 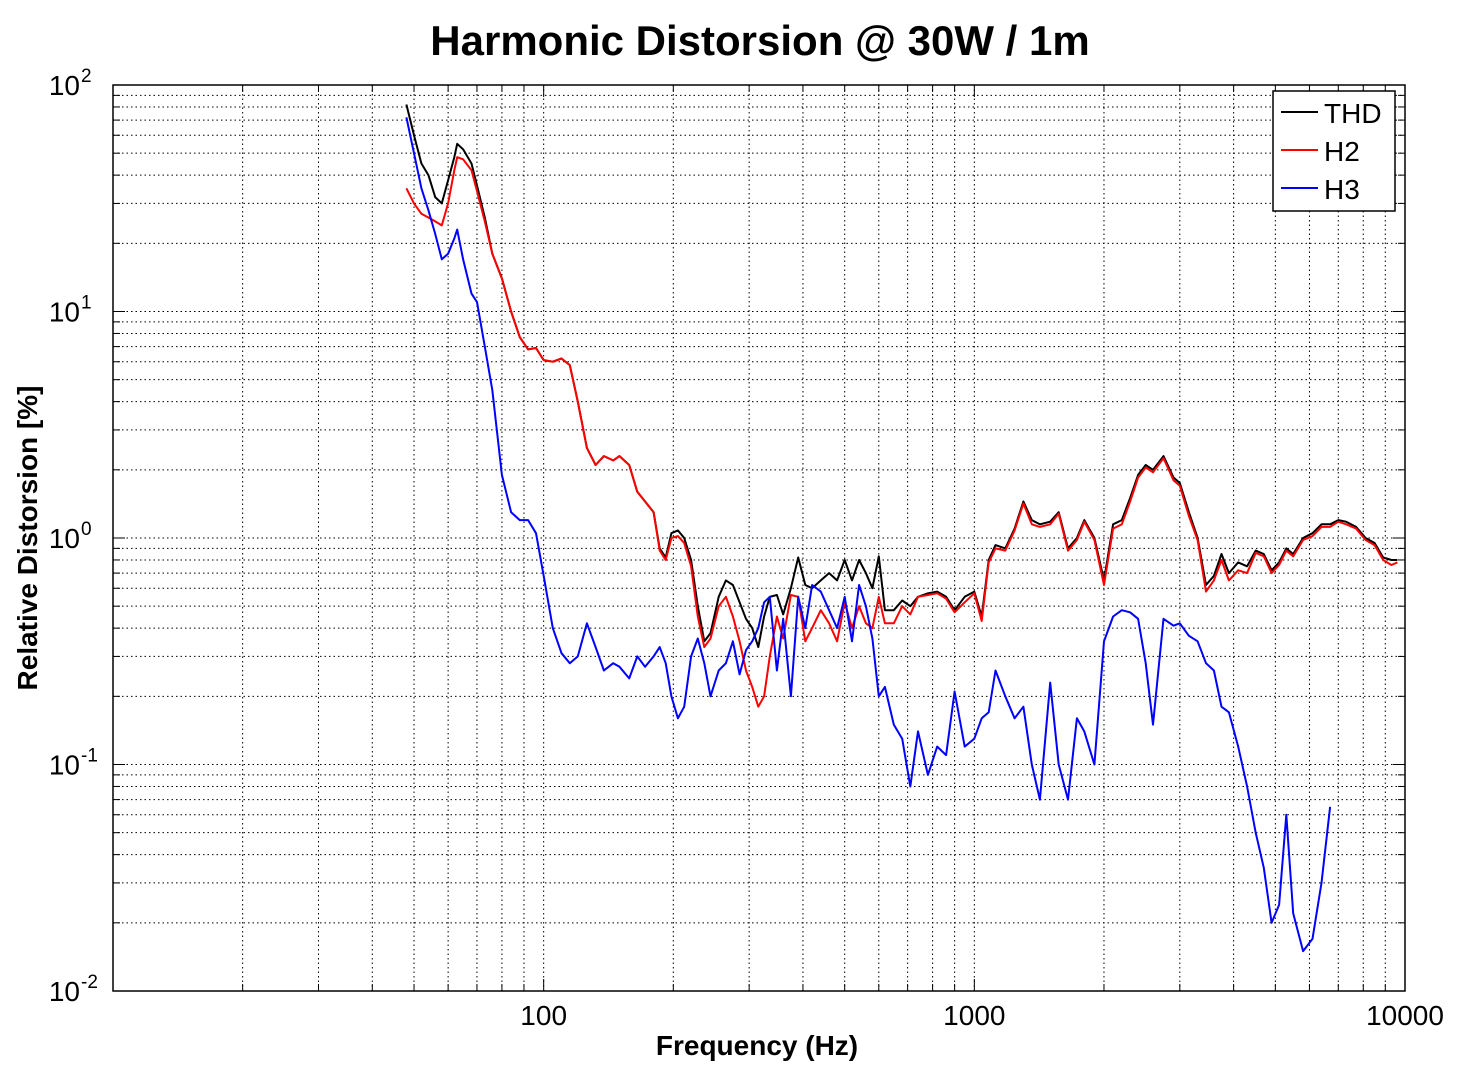 I want to click on legend: THD H2 H3, so click(x=1334, y=151).